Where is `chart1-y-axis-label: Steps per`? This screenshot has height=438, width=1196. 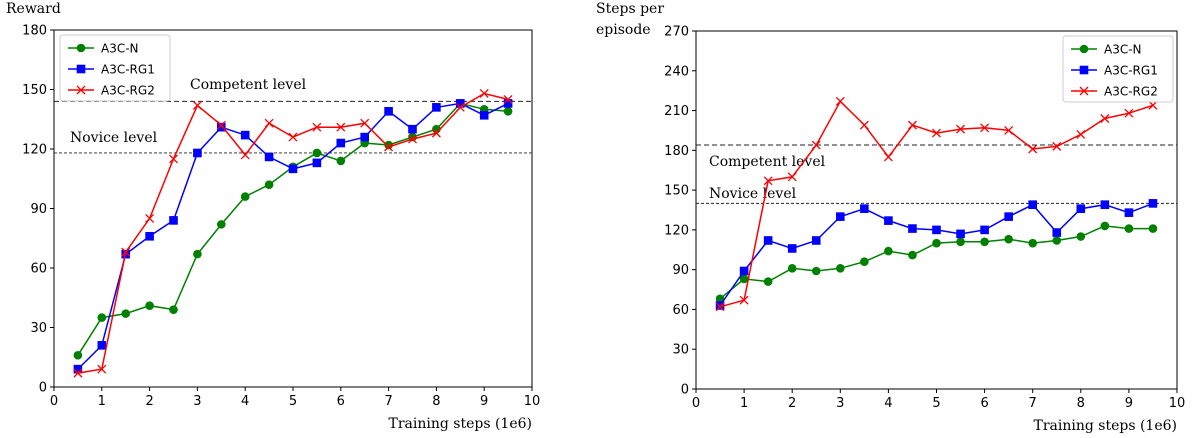 chart1-y-axis-label: Steps per is located at coordinates (630, 9).